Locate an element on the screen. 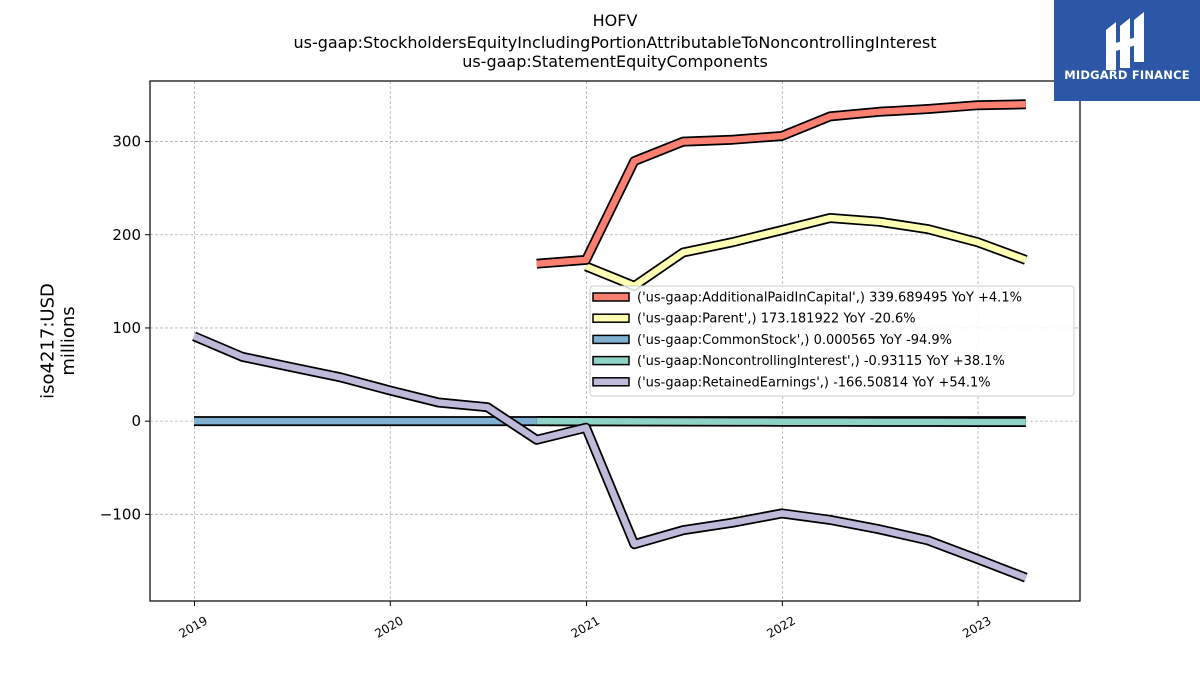 The image size is (1200, 675). y-tick-label: 300 is located at coordinates (126, 142).